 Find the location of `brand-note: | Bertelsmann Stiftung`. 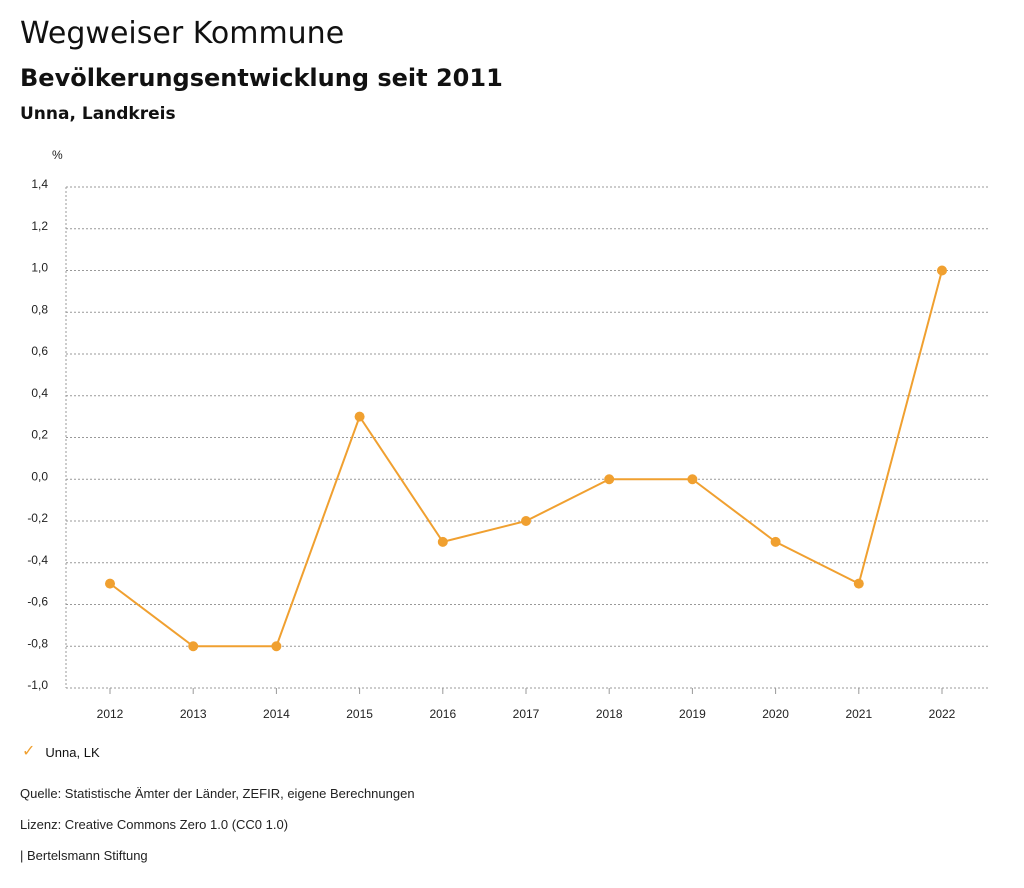

brand-note: | Bertelsmann Stiftung is located at coordinates (84, 855).